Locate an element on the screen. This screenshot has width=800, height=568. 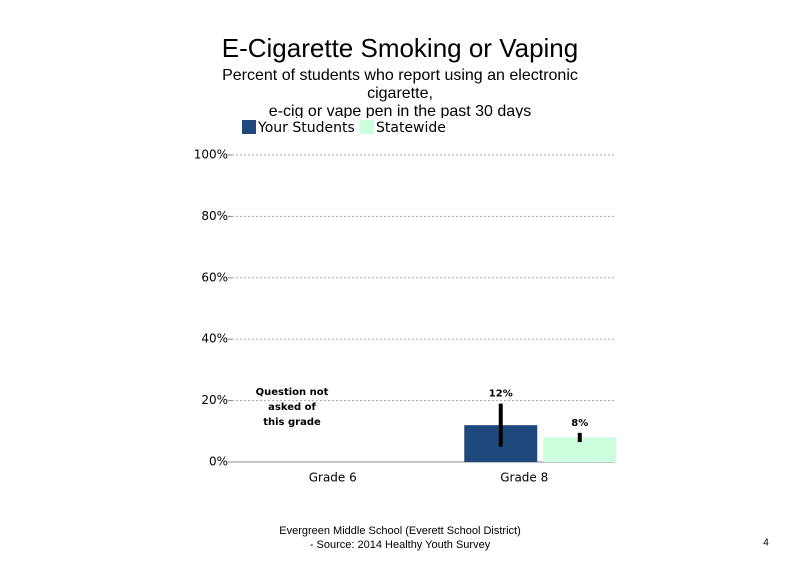
annotation: asked of is located at coordinates (292, 407).